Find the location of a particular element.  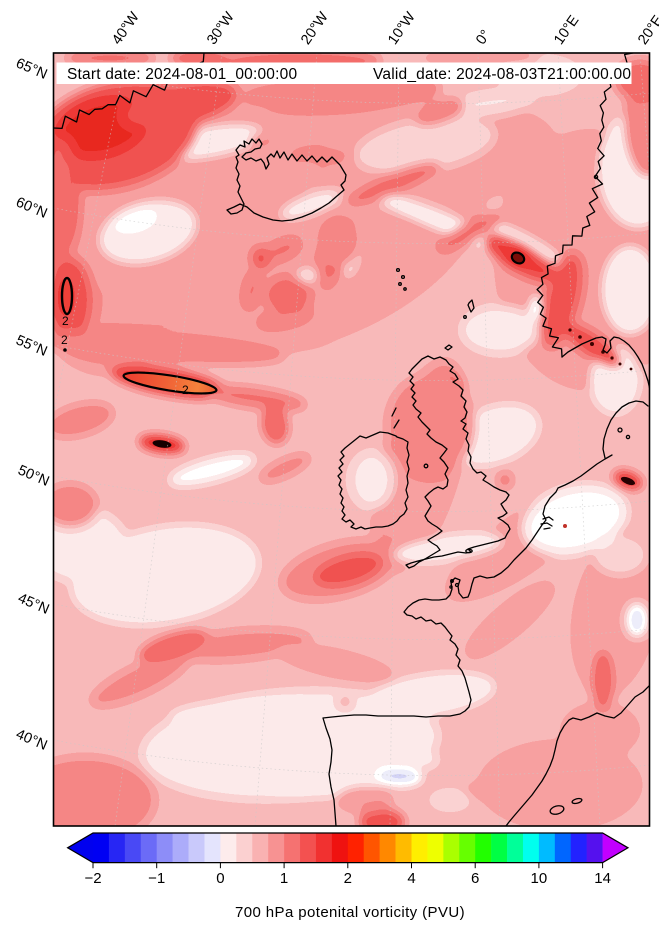

svg-text: 14 is located at coordinates (602, 878).